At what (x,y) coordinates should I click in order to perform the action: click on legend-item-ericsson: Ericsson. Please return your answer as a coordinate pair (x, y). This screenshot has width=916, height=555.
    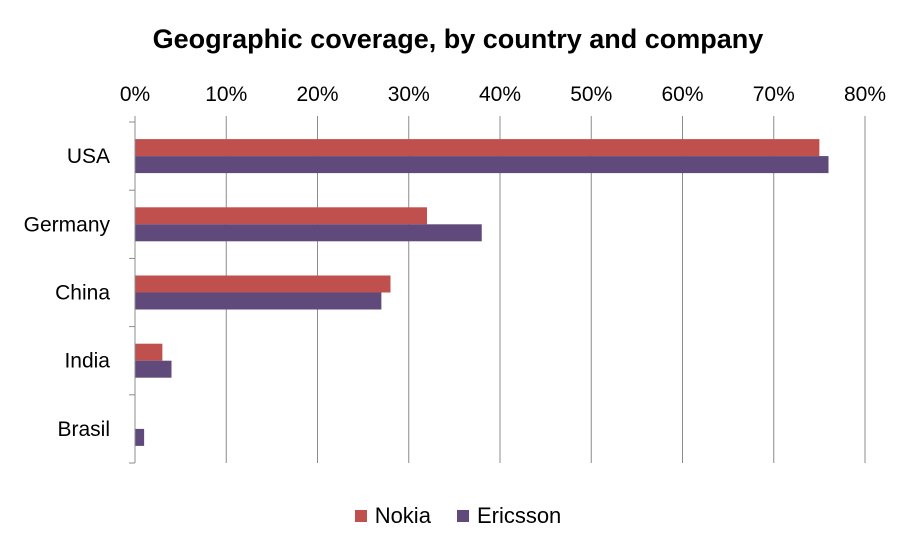
    Looking at the image, I should click on (509, 516).